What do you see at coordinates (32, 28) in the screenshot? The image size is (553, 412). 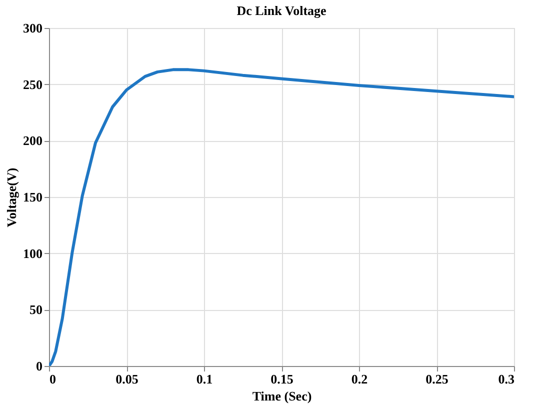 I see `y-tick-label: 300` at bounding box center [32, 28].